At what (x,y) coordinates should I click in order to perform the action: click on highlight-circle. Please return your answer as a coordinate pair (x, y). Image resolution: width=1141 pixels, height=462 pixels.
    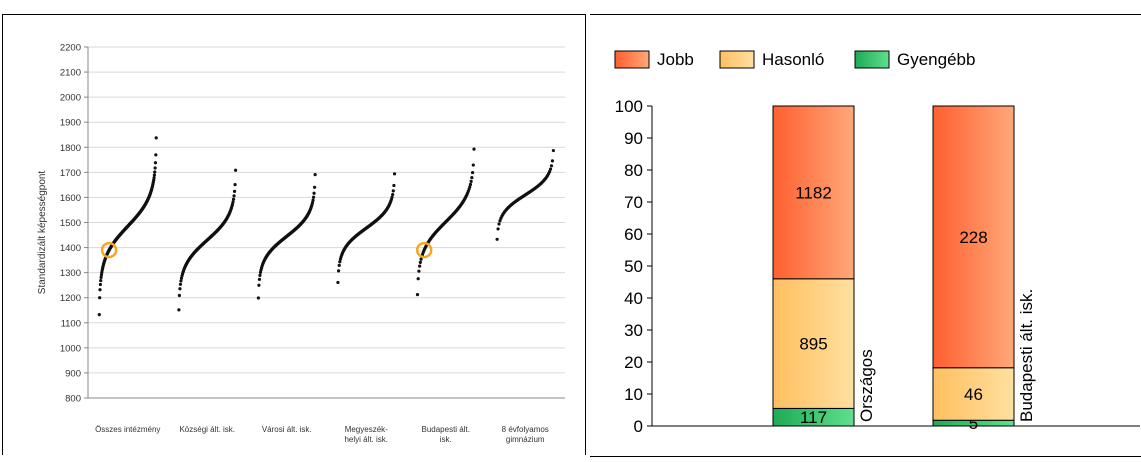
    Looking at the image, I should click on (424, 250).